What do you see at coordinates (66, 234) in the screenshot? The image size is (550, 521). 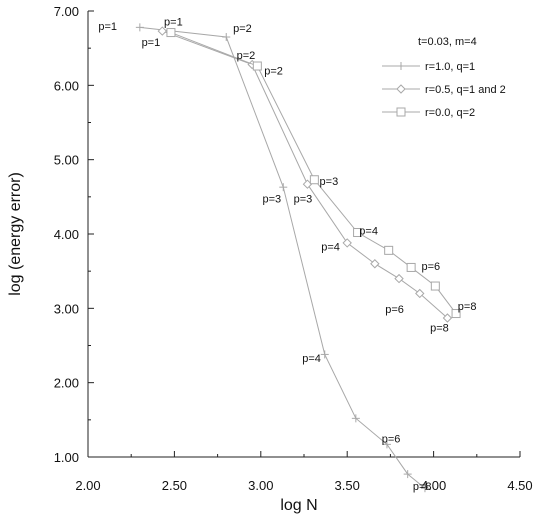 I see `y-tick-label: 4.00` at bounding box center [66, 234].